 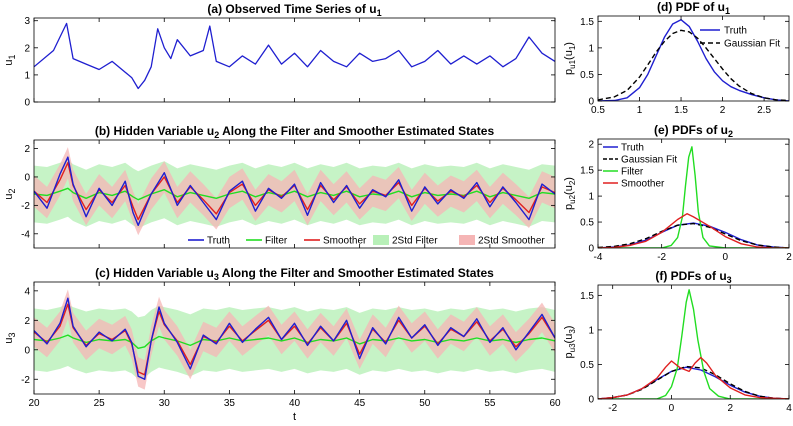 I want to click on plot-area-a, so click(x=294, y=56).